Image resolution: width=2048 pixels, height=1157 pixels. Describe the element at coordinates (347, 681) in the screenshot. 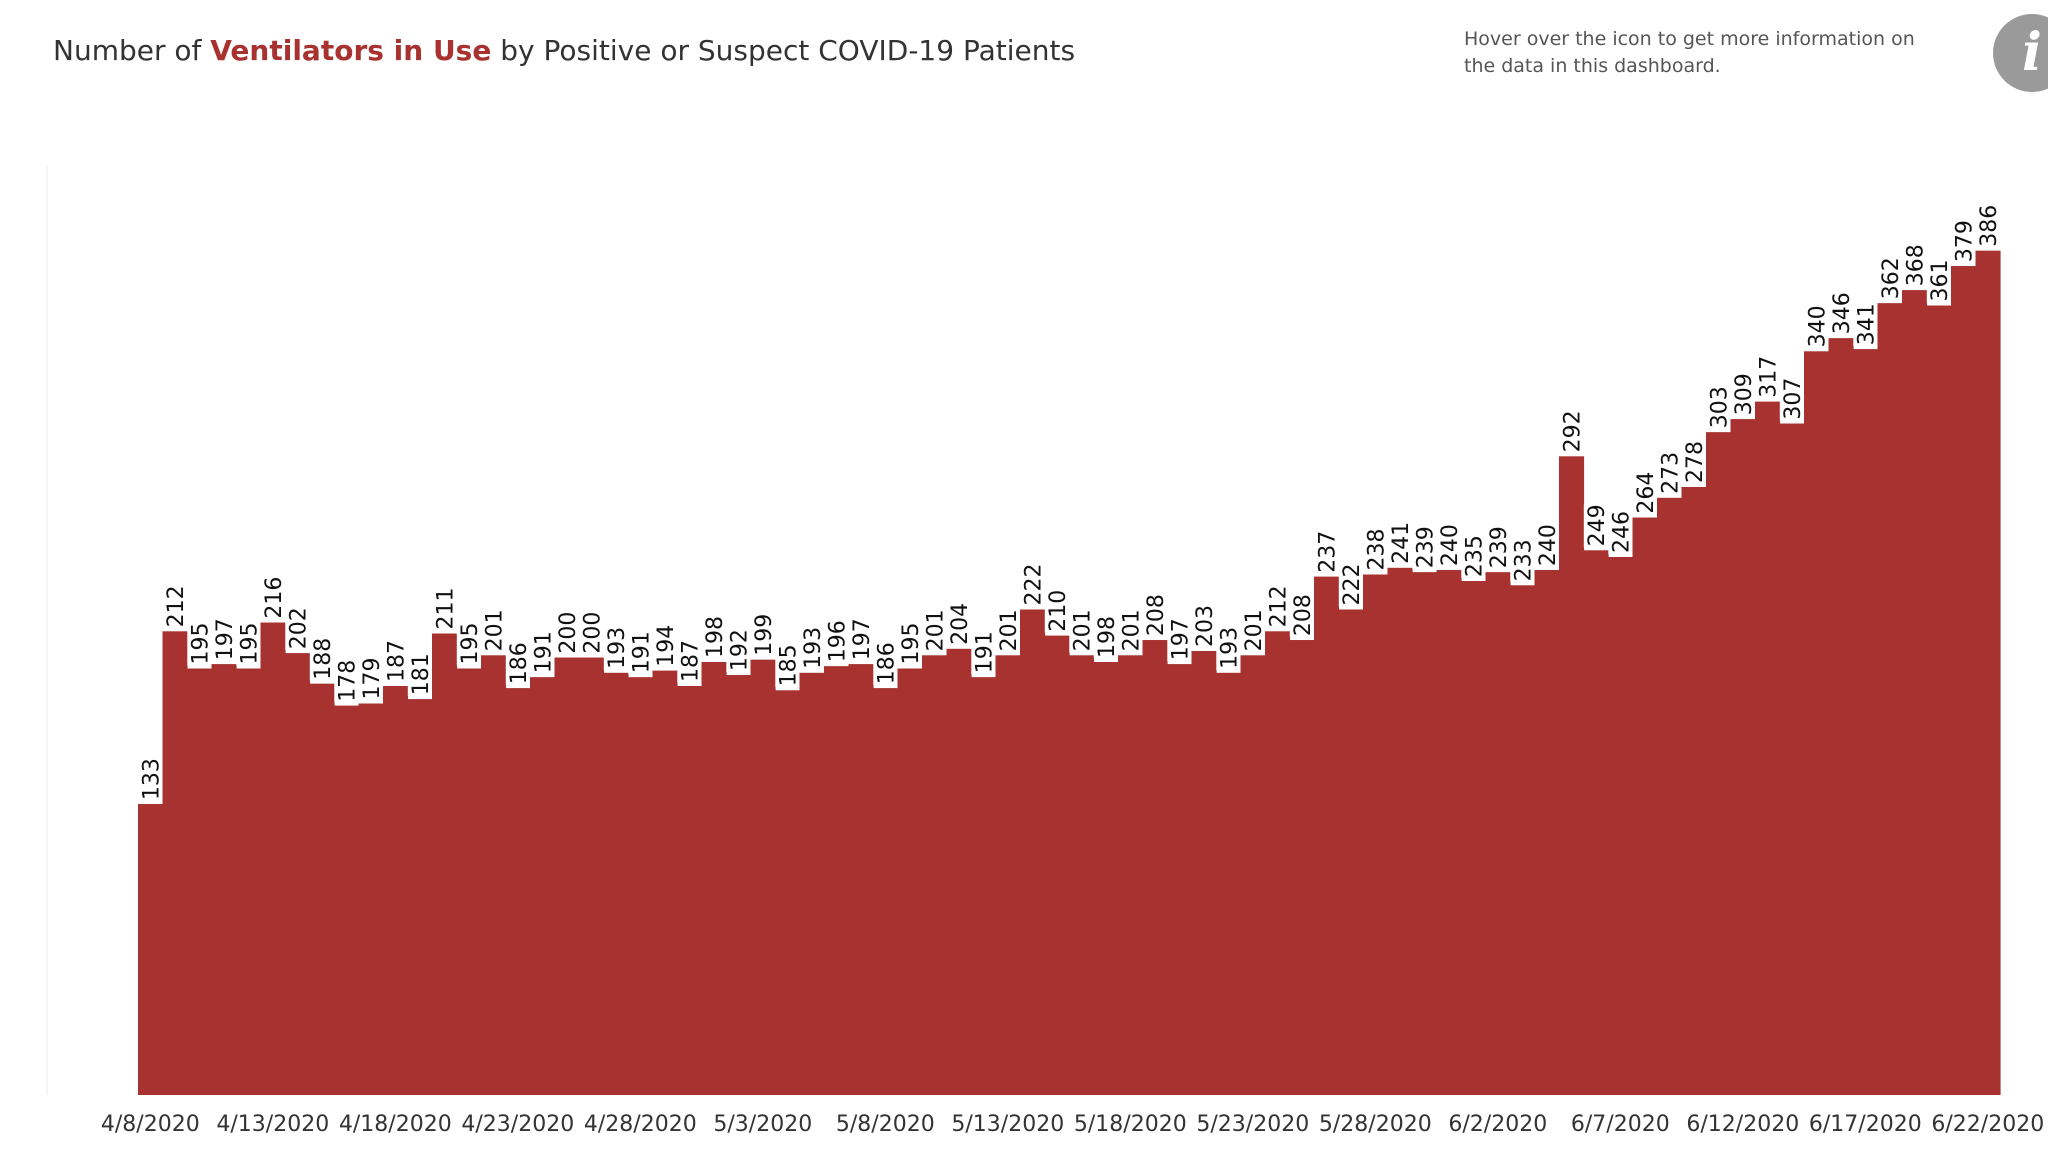

I see `data-label: 178` at that location.